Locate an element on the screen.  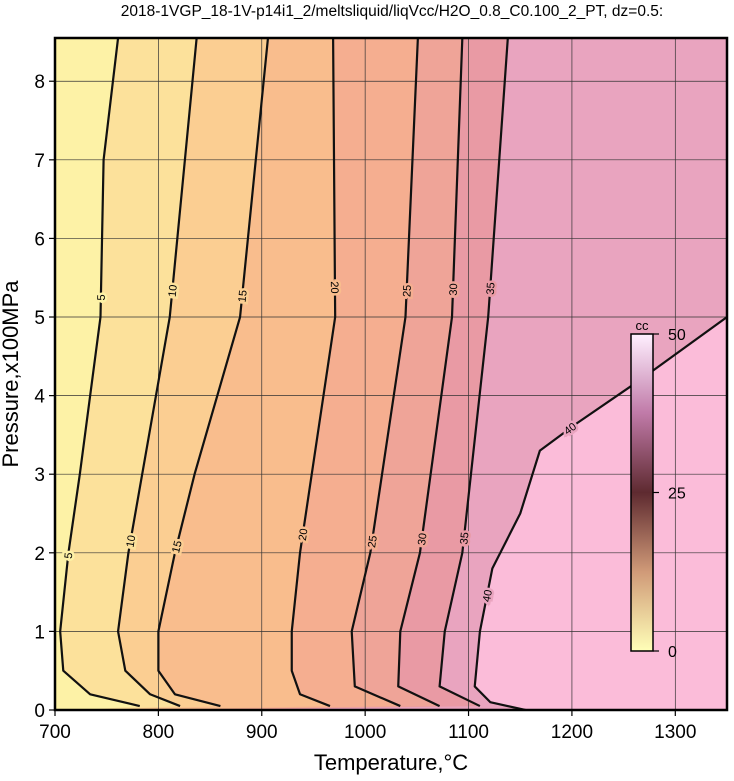
x-axis-label: Temperature,°C is located at coordinates (391, 762).